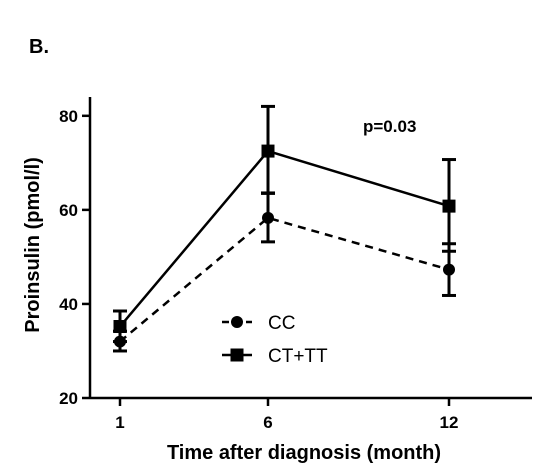  I want to click on y-tick-label: 40, so click(68, 304).